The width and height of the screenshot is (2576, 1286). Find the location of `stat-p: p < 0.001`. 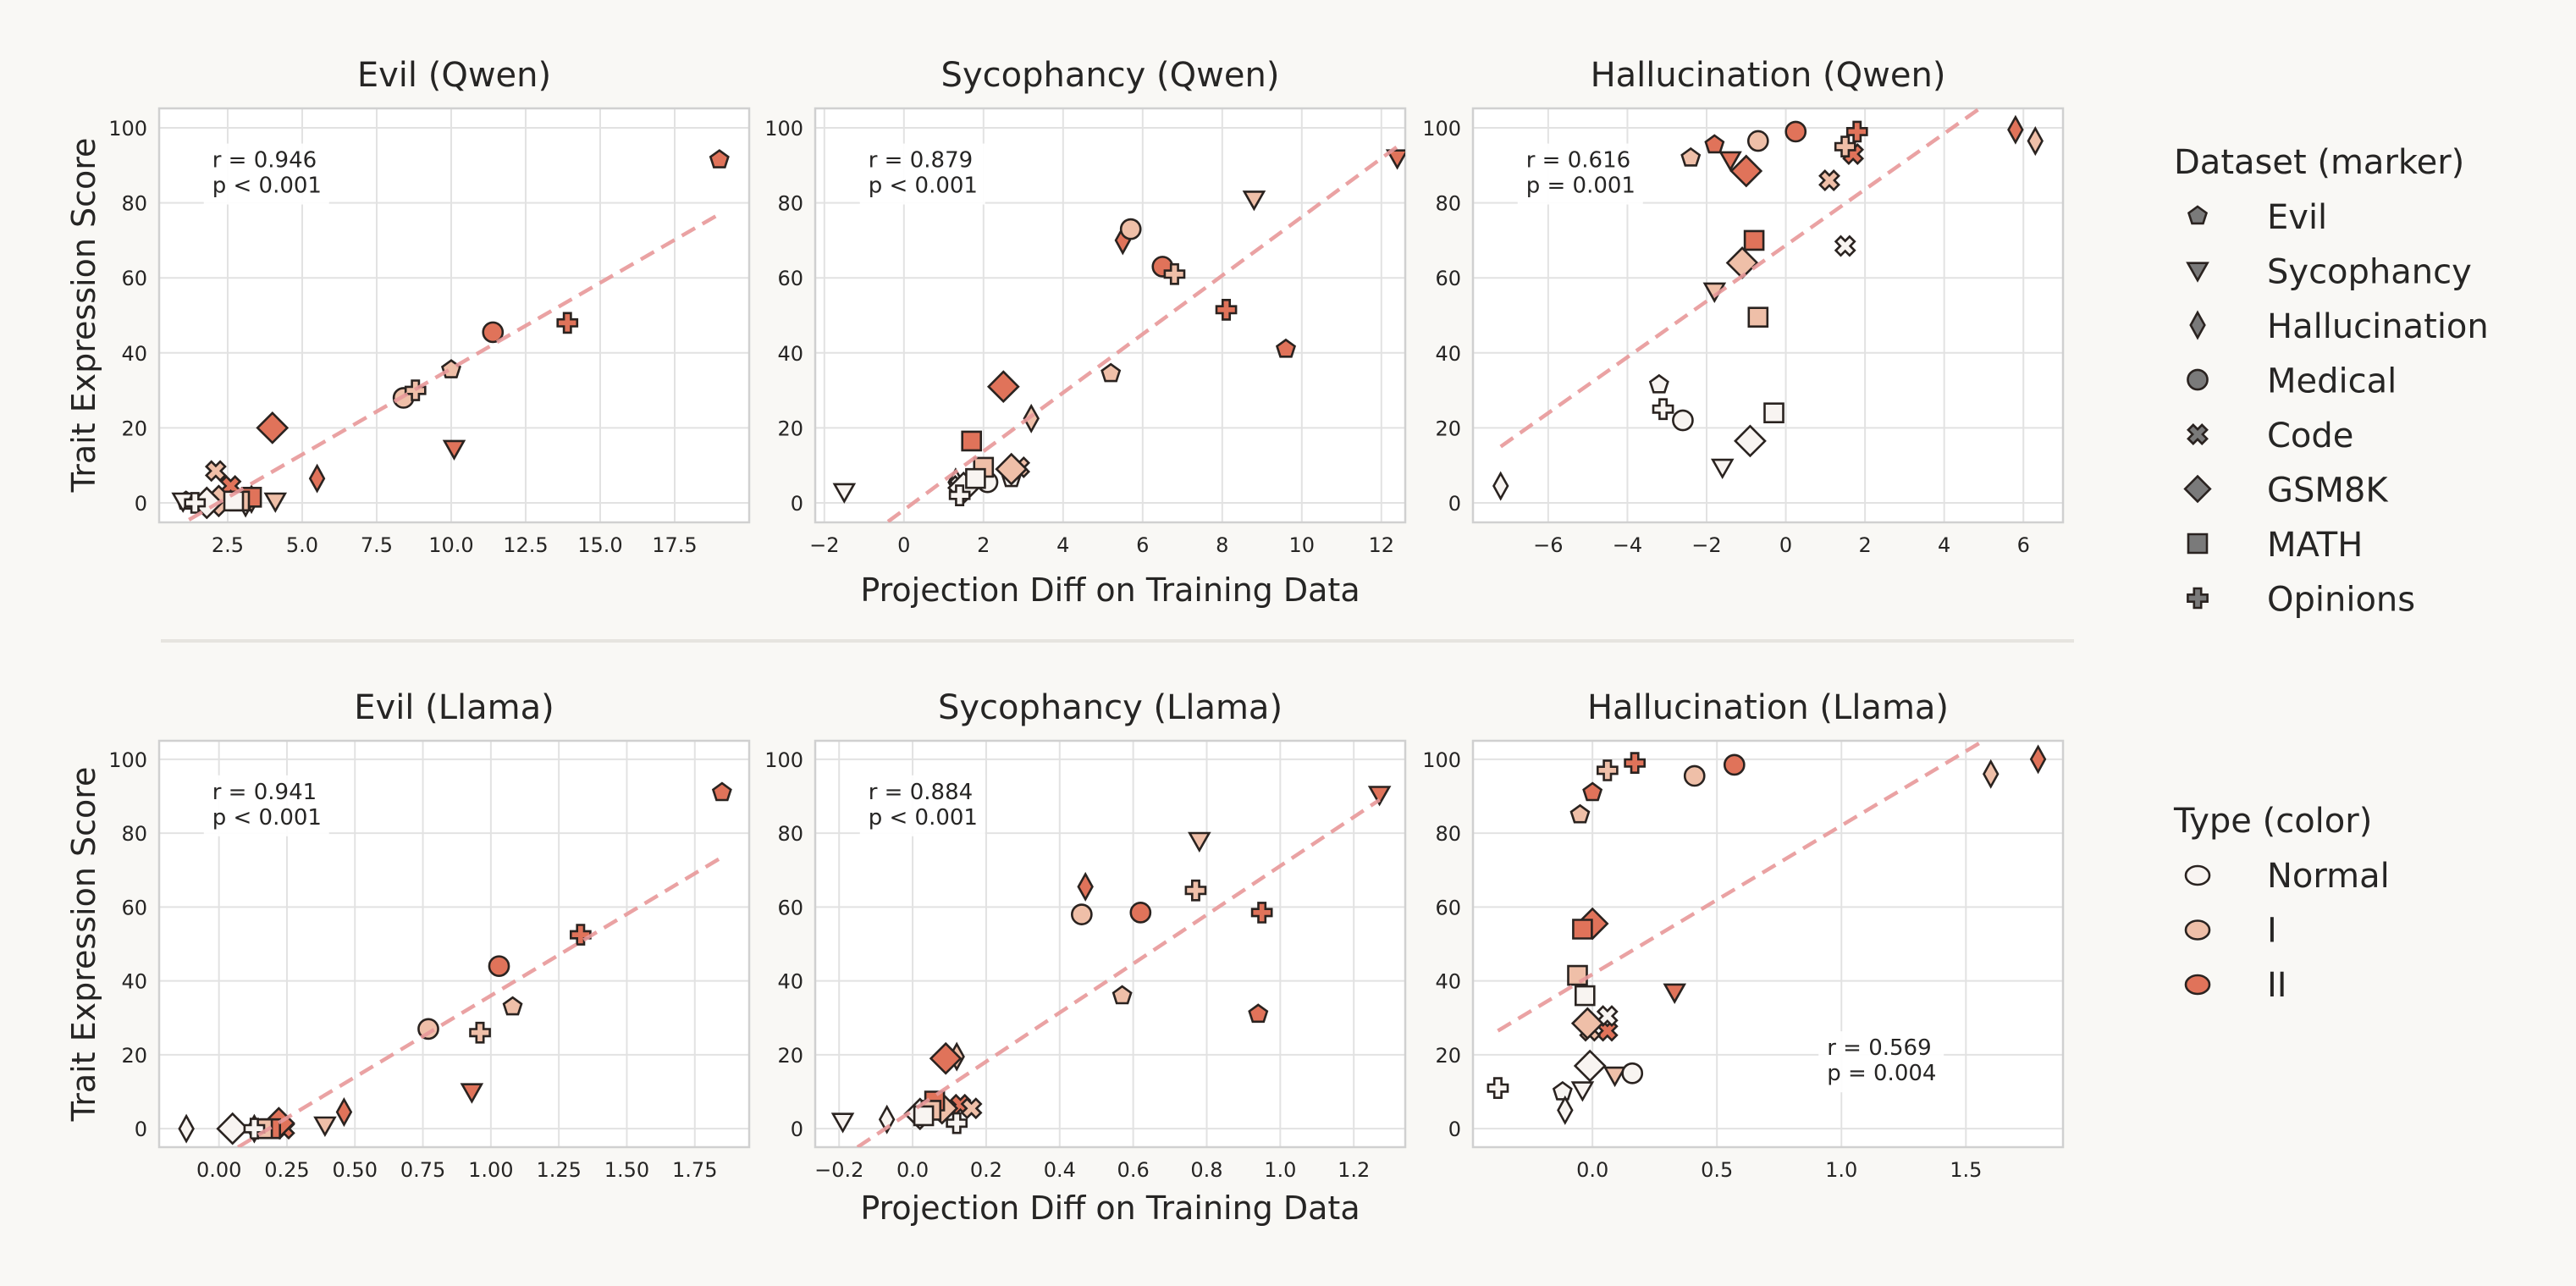

stat-p: p < 0.001 is located at coordinates (267, 818).